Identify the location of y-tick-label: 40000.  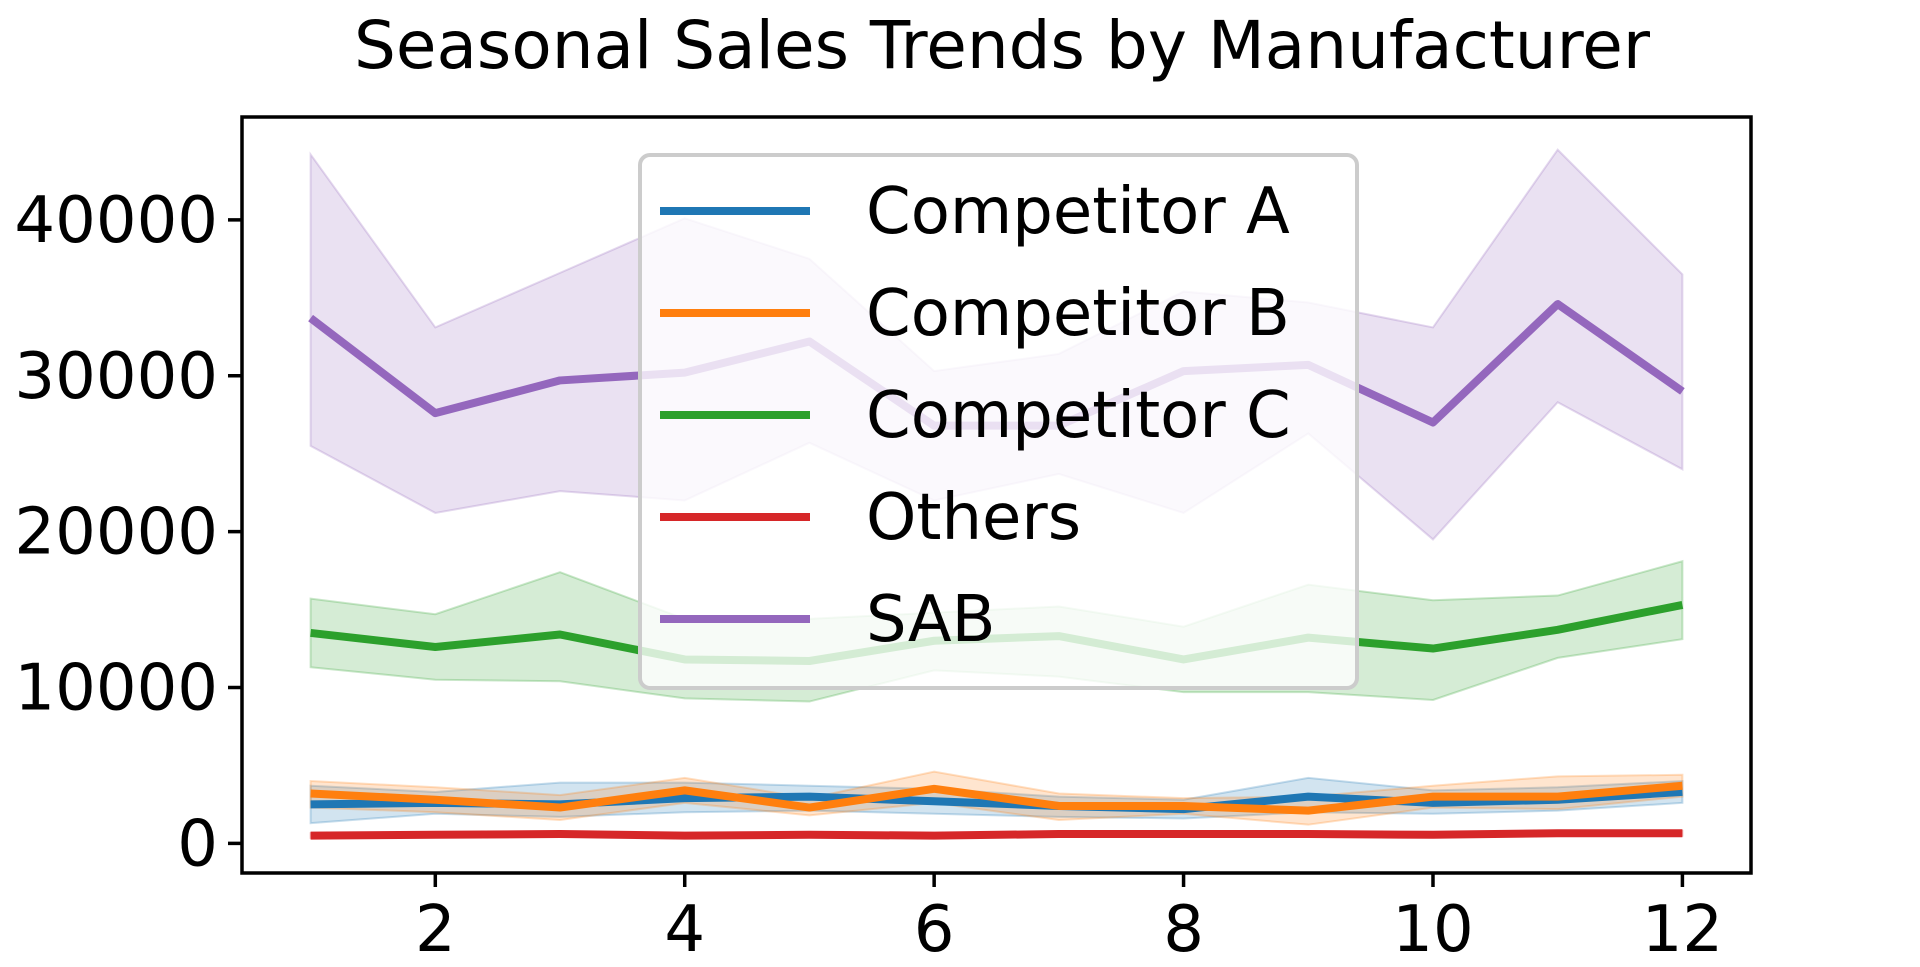
(116, 221).